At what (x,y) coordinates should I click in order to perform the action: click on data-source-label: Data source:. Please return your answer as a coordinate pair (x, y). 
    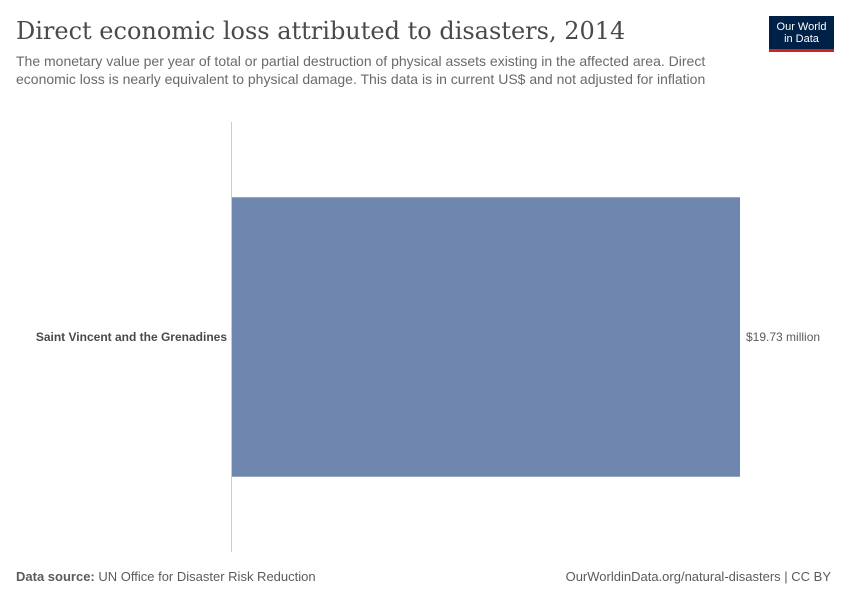
    Looking at the image, I should click on (55, 576).